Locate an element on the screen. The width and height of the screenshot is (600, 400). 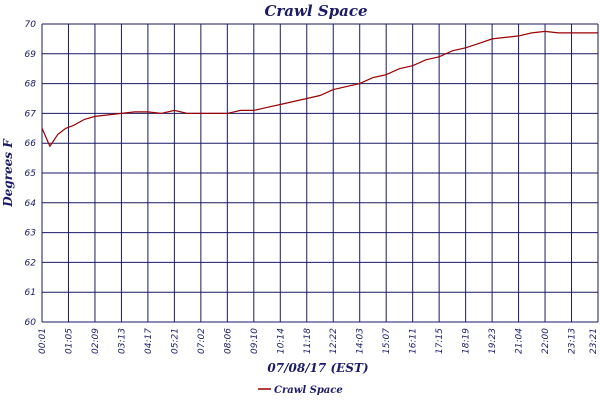
y-tick-label: 62 is located at coordinates (31, 263).